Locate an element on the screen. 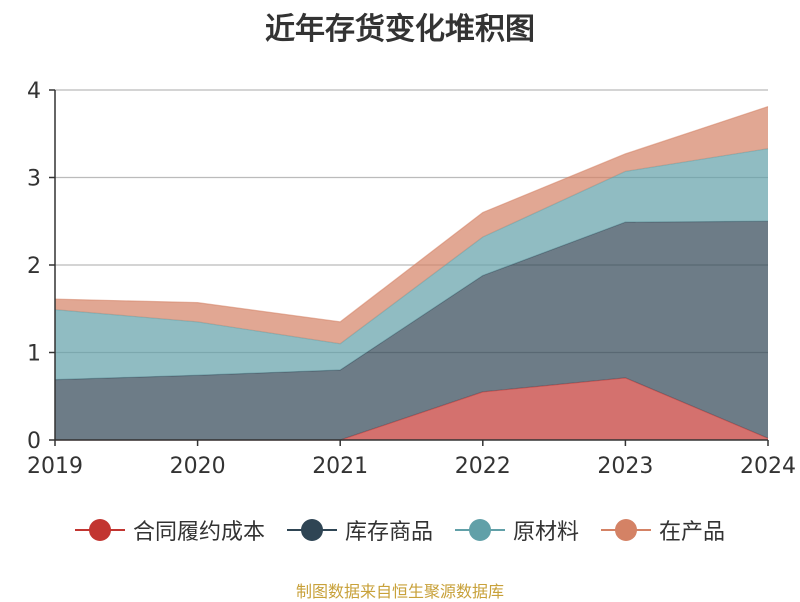  y-tick-label: 4 is located at coordinates (34, 91).